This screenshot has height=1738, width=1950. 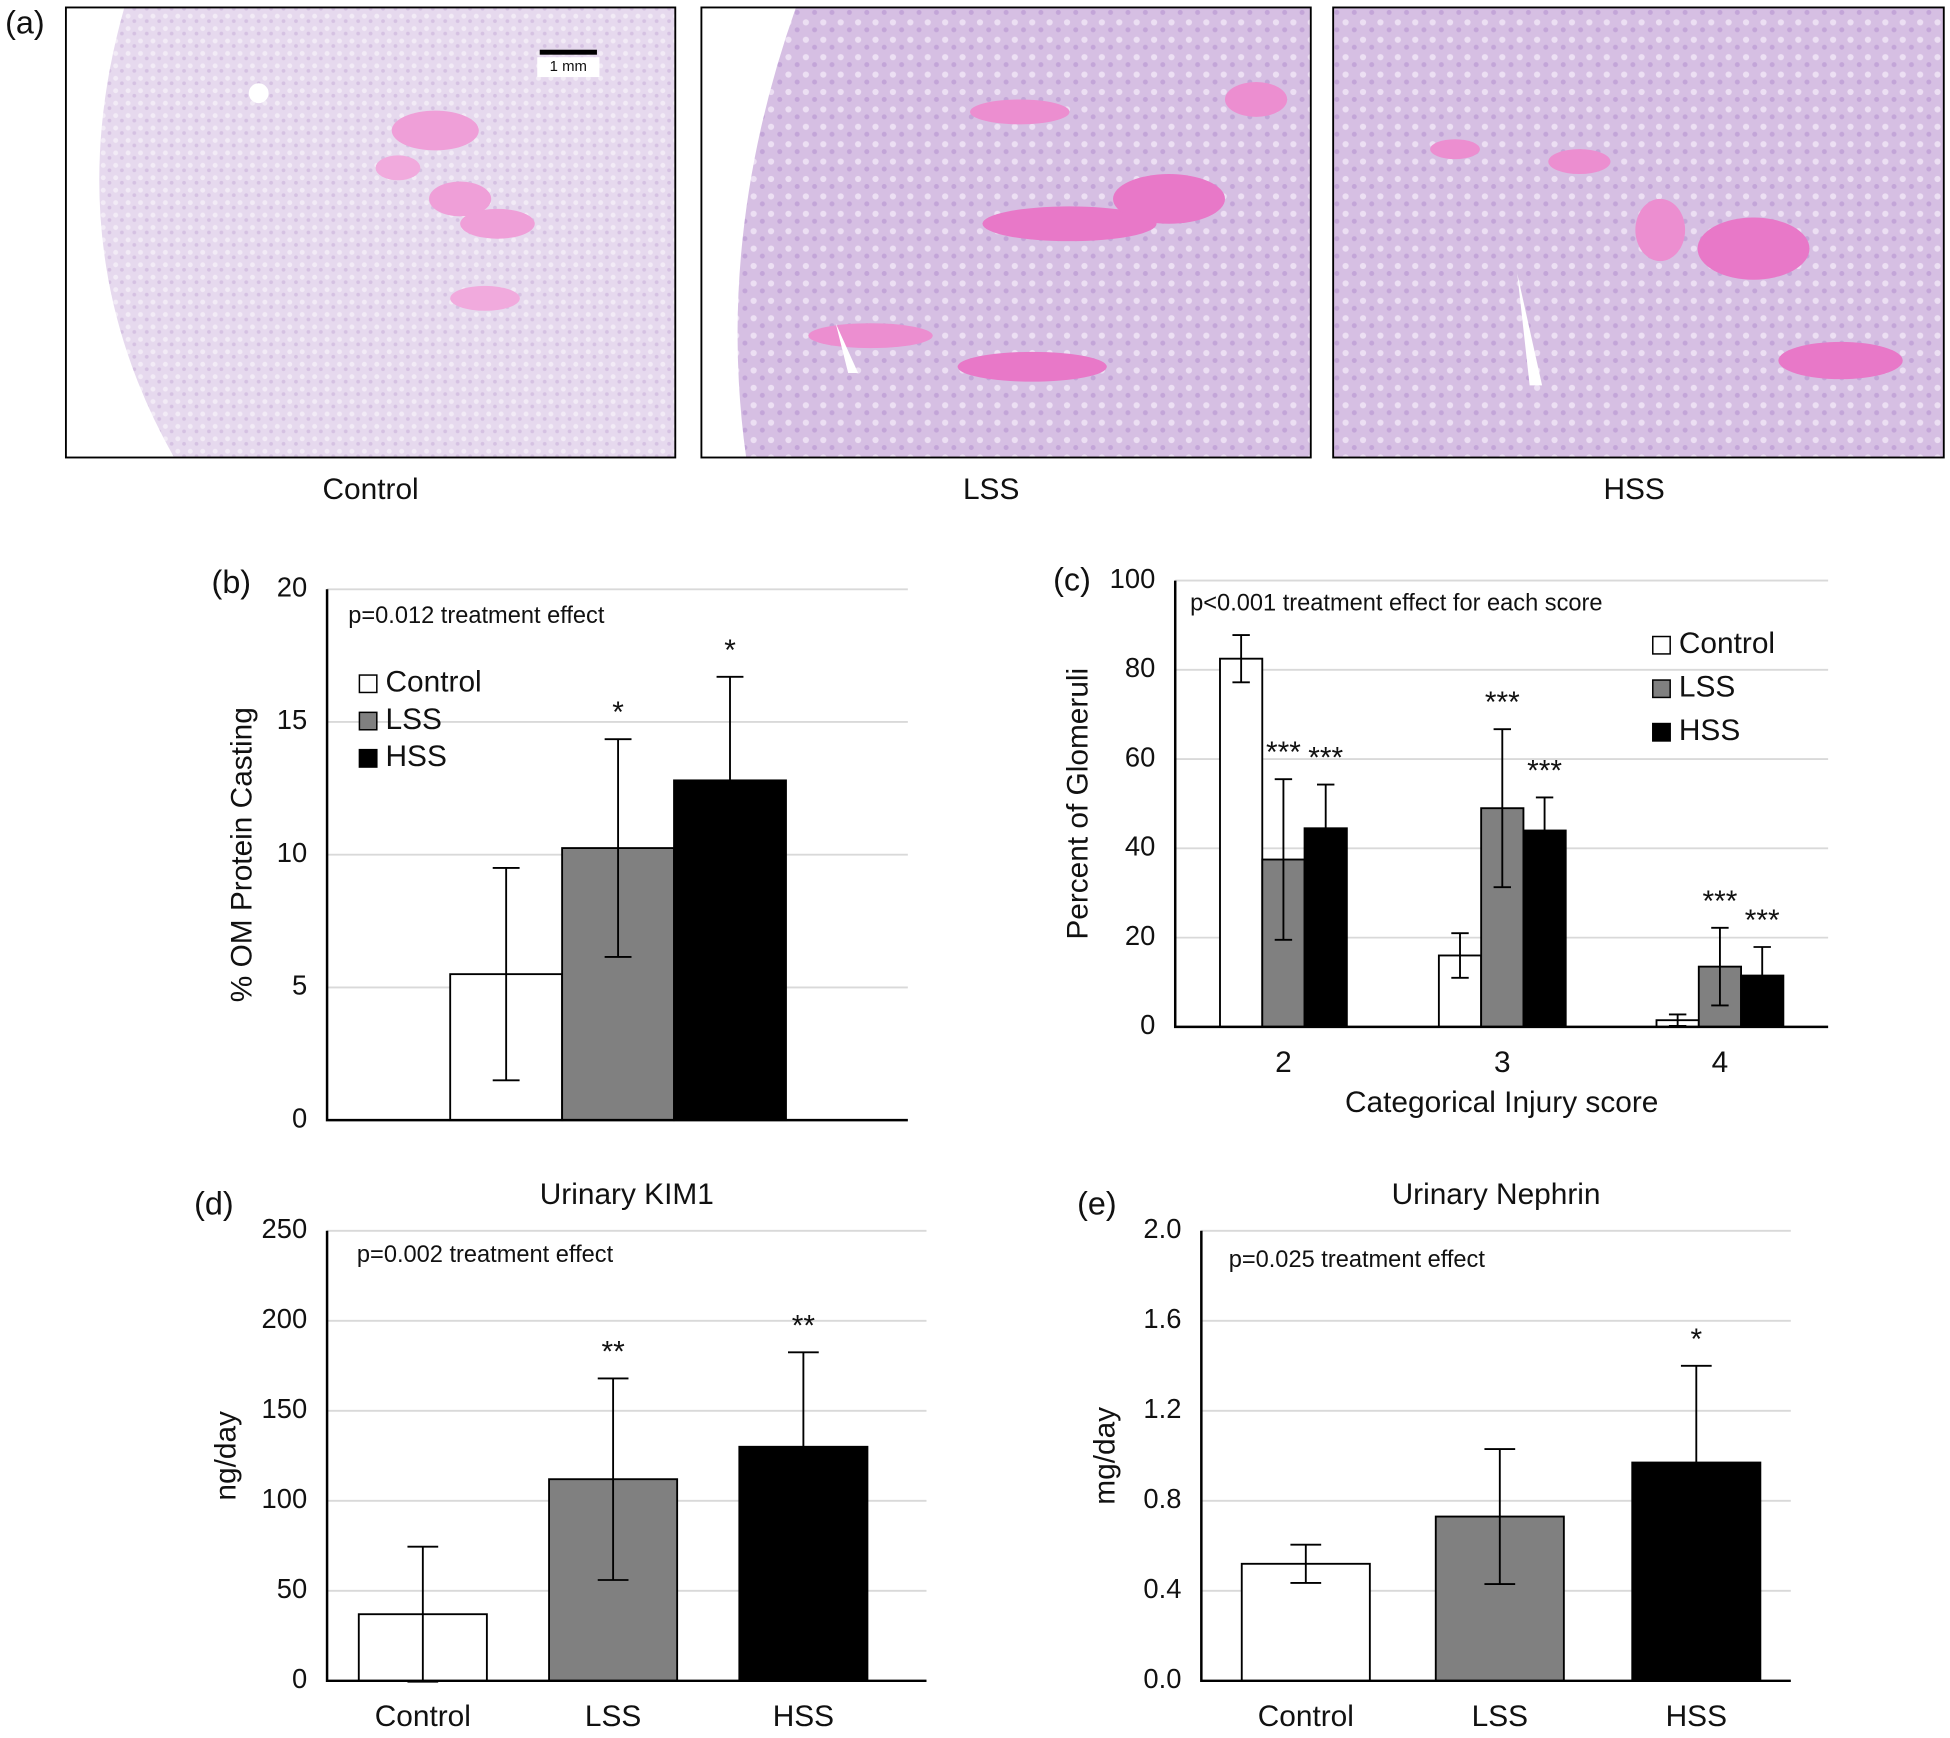 I want to click on y-tick-label: 0.8, so click(x=1162, y=1498).